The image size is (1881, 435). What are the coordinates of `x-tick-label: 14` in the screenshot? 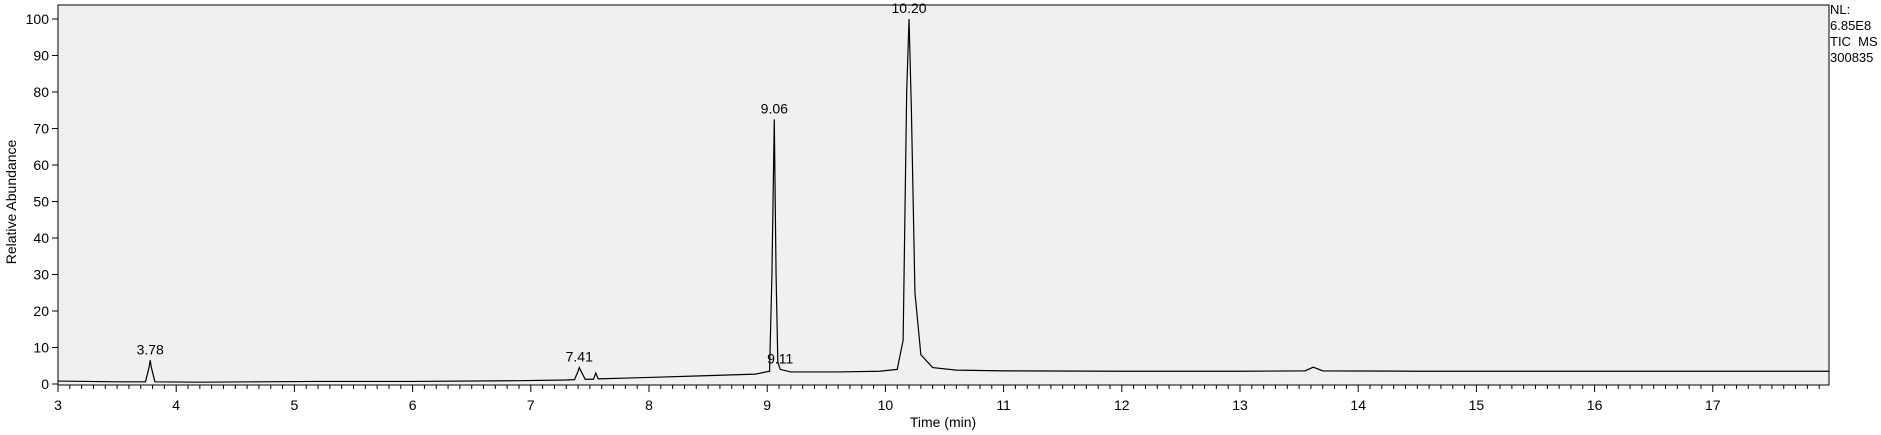 It's located at (1358, 405).